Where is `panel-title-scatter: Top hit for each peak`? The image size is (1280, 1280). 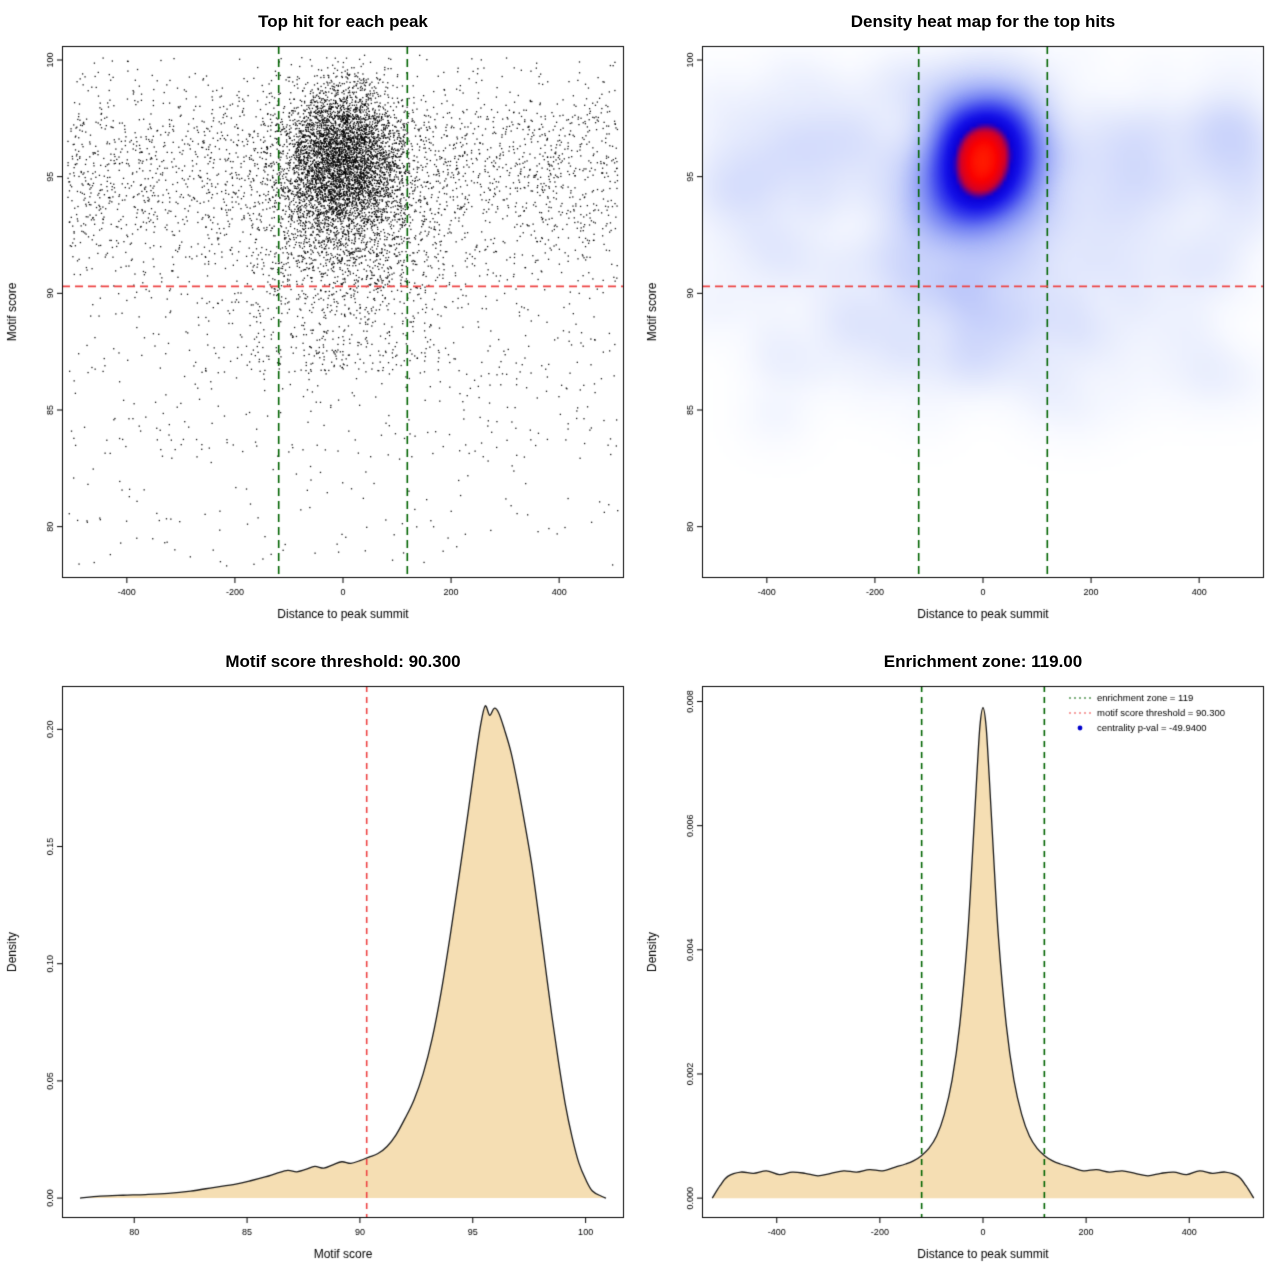 panel-title-scatter: Top hit for each peak is located at coordinates (343, 21).